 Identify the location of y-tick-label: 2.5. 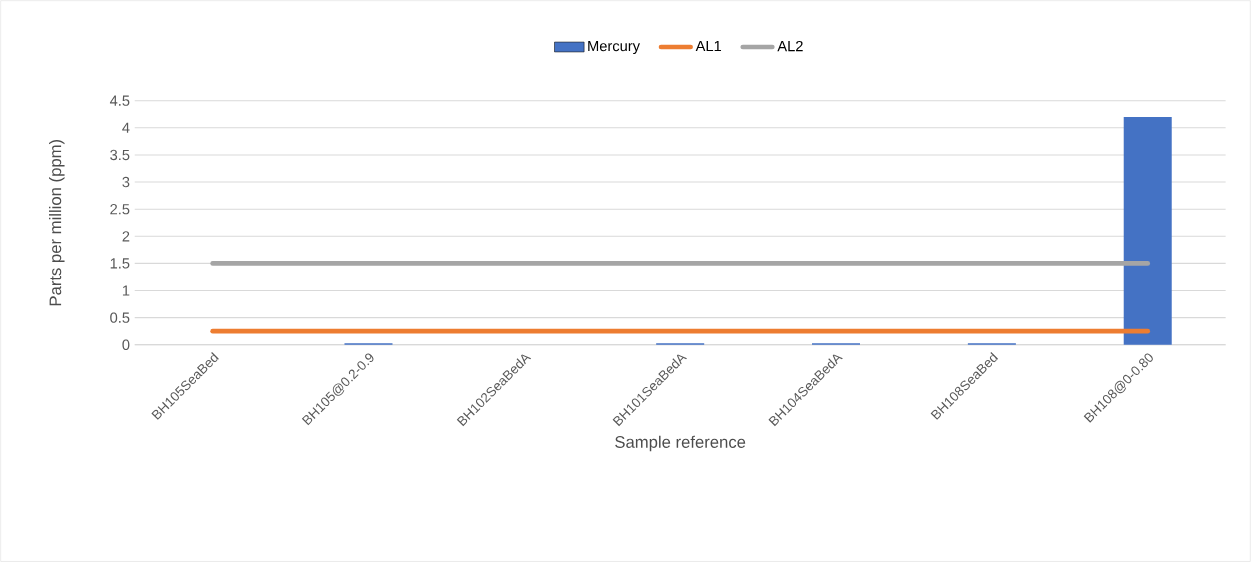
(120, 209).